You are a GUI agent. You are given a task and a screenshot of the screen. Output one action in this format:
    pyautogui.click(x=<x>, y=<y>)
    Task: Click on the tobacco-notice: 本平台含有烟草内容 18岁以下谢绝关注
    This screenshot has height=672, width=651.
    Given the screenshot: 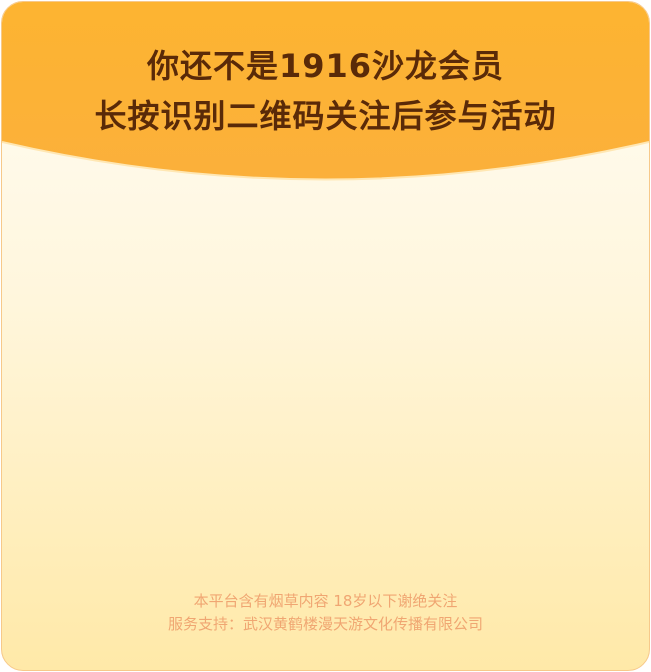 What is the action you would take?
    pyautogui.click(x=325, y=601)
    